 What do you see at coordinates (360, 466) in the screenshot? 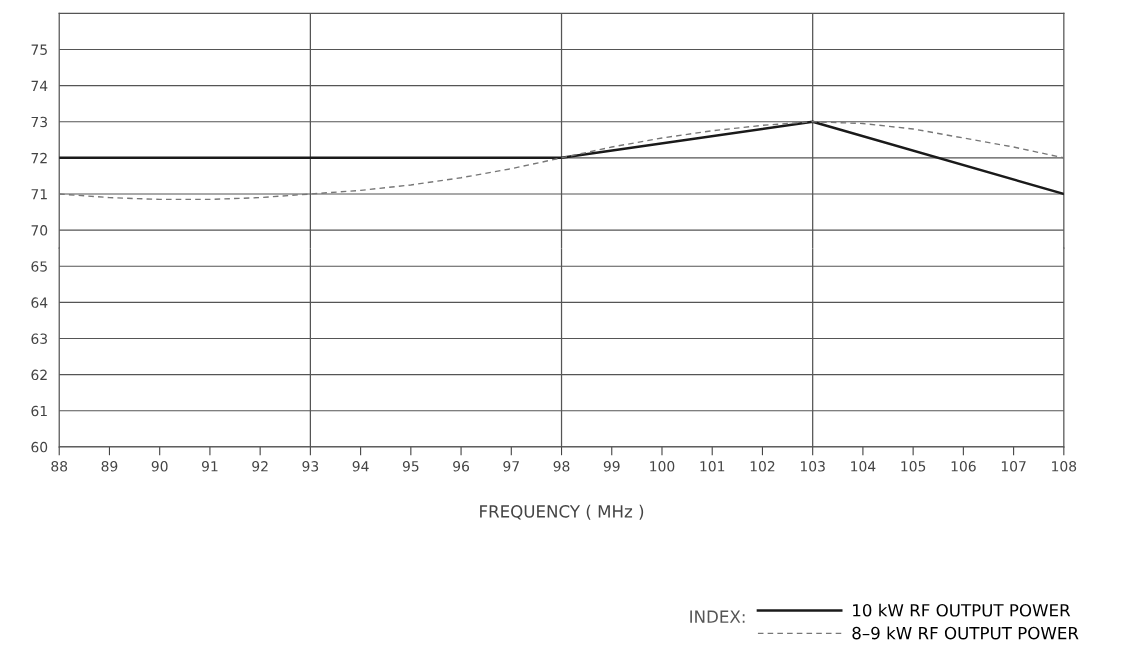
I see `x-tick-label: 94` at bounding box center [360, 466].